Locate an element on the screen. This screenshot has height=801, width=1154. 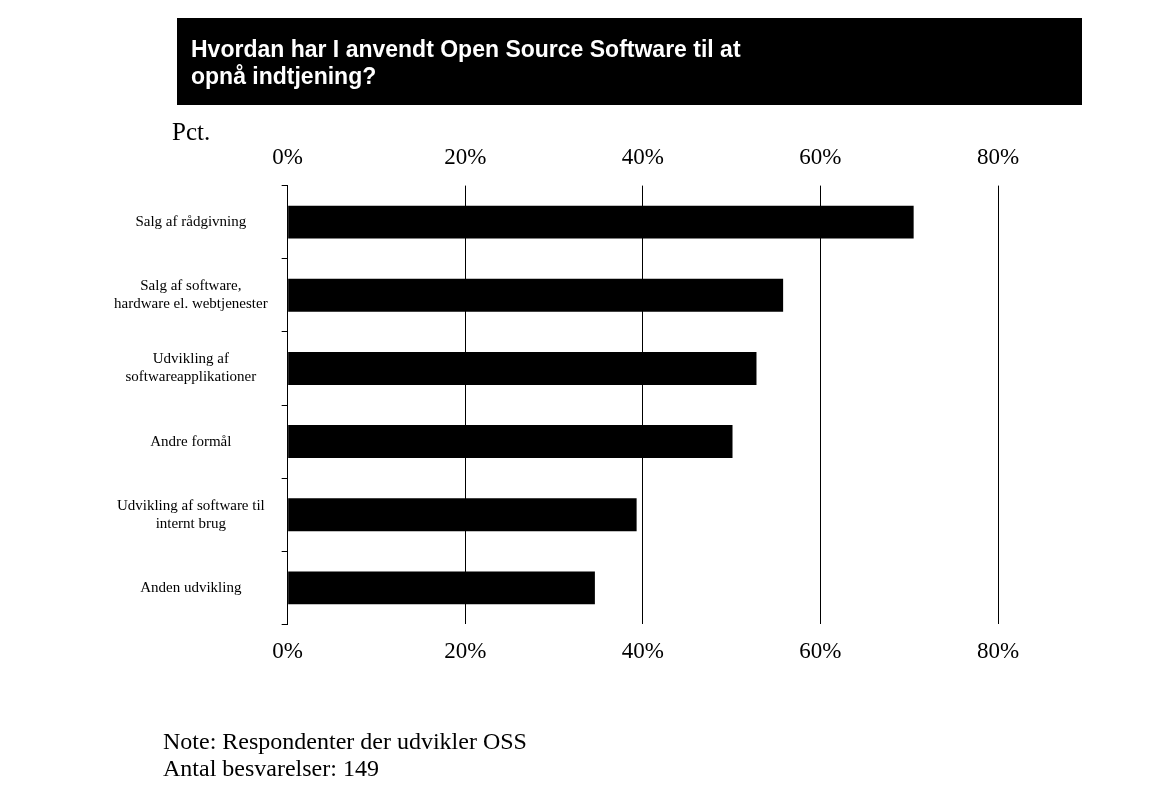
x2-tick-label: 20% is located at coordinates (465, 156).